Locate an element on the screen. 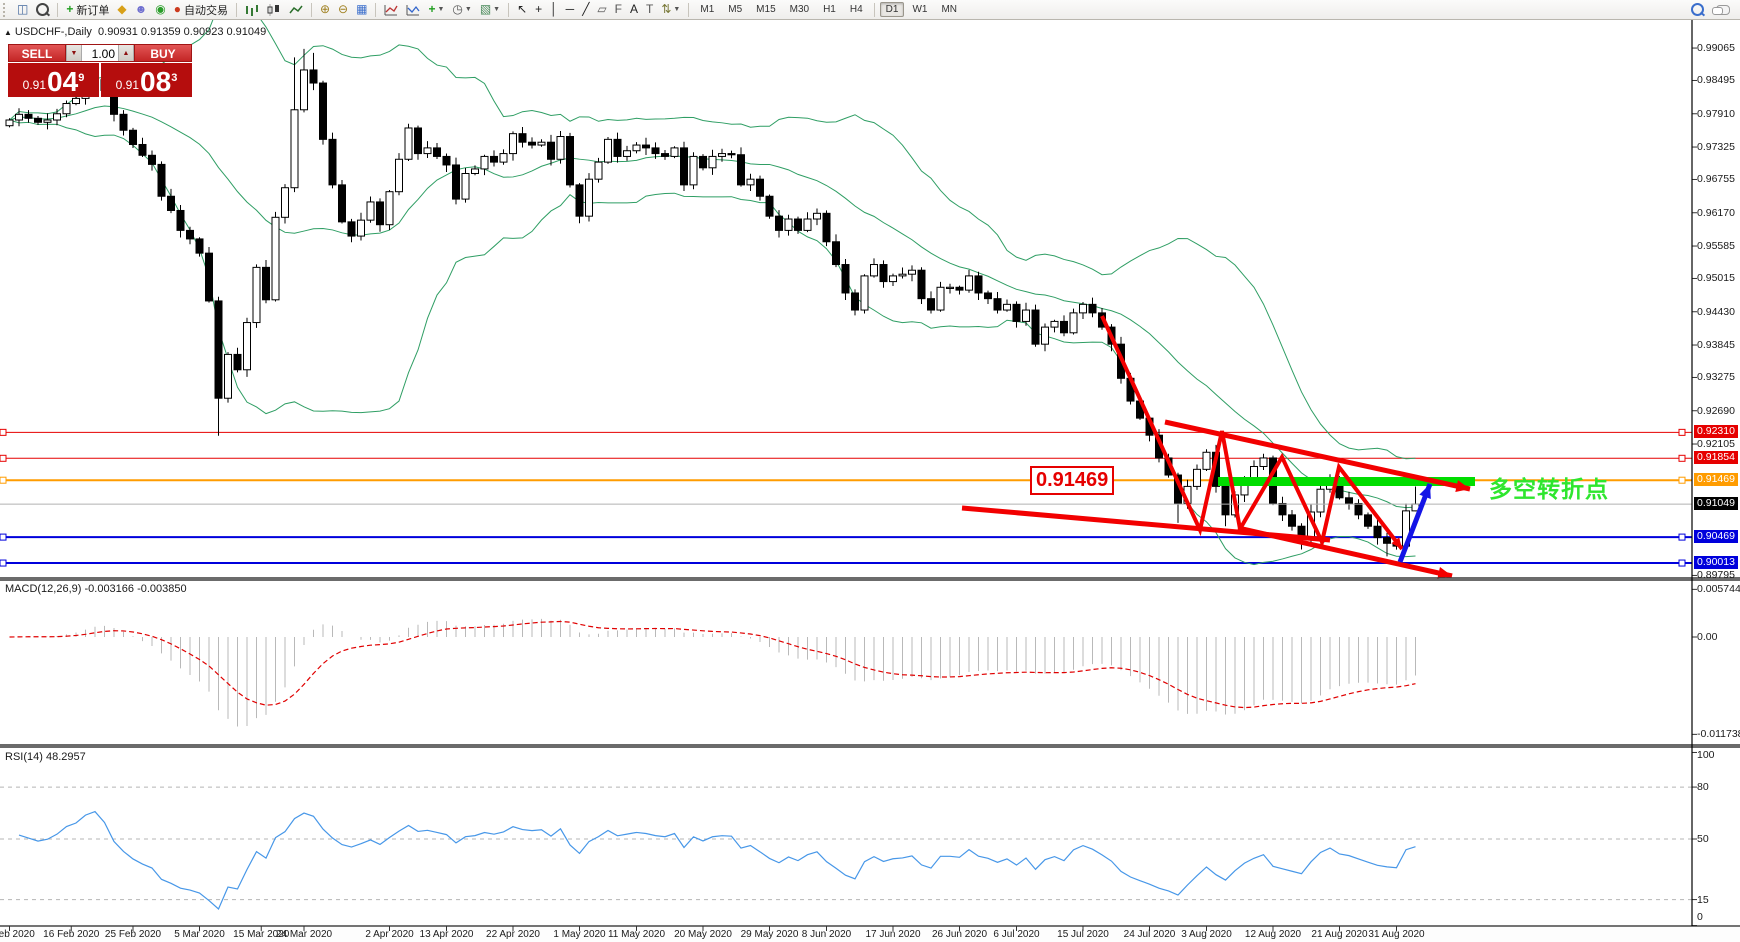 The width and height of the screenshot is (1740, 942). rsi-indicator-label: RSI(14) 48.2957 is located at coordinates (45, 757).